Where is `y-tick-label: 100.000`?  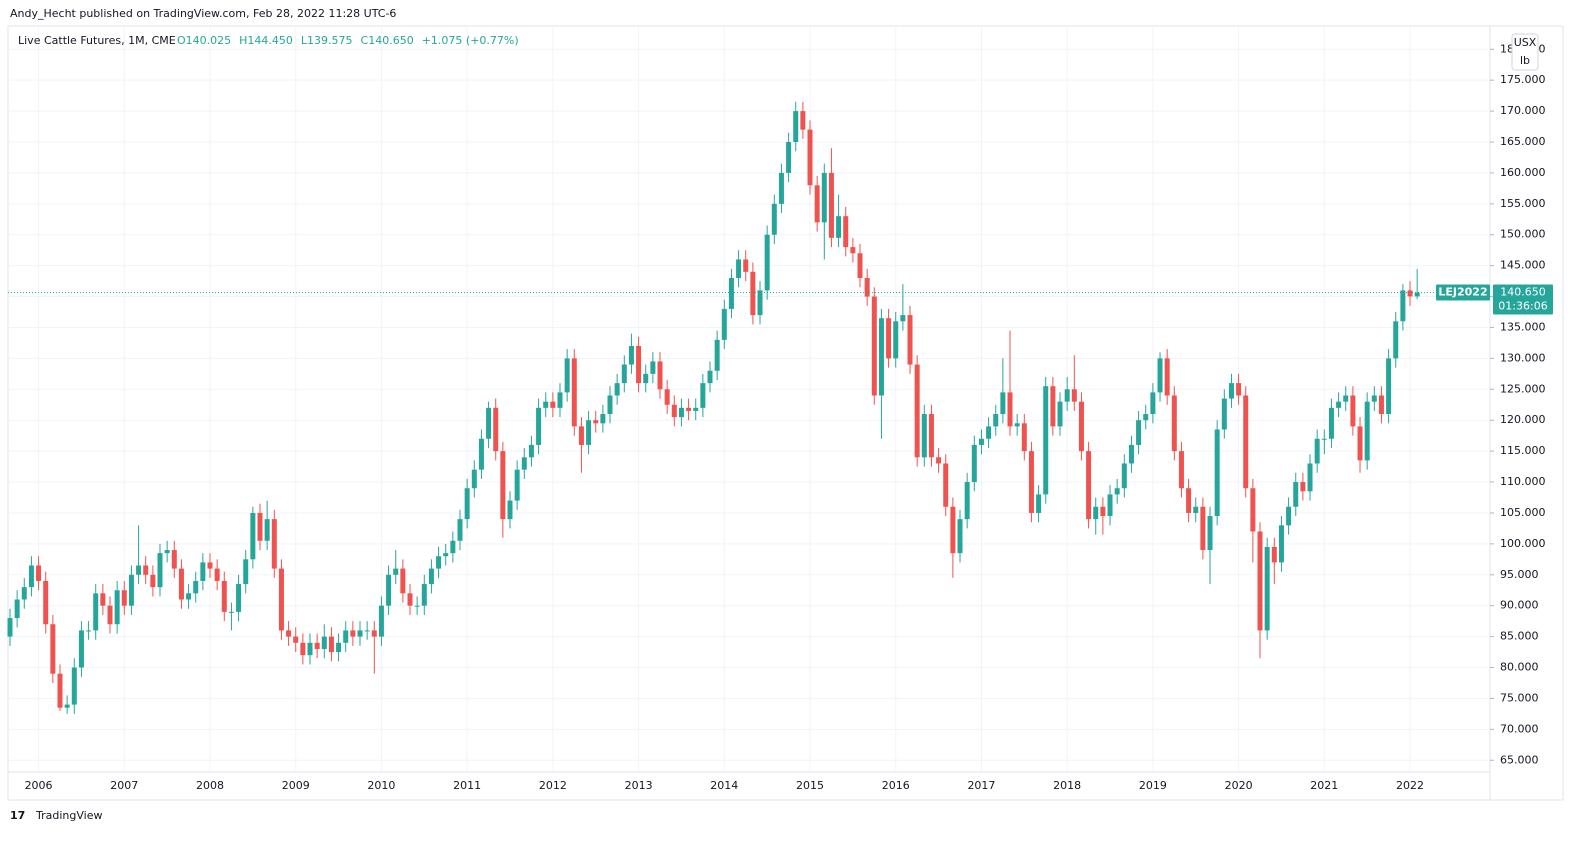 y-tick-label: 100.000 is located at coordinates (1523, 543).